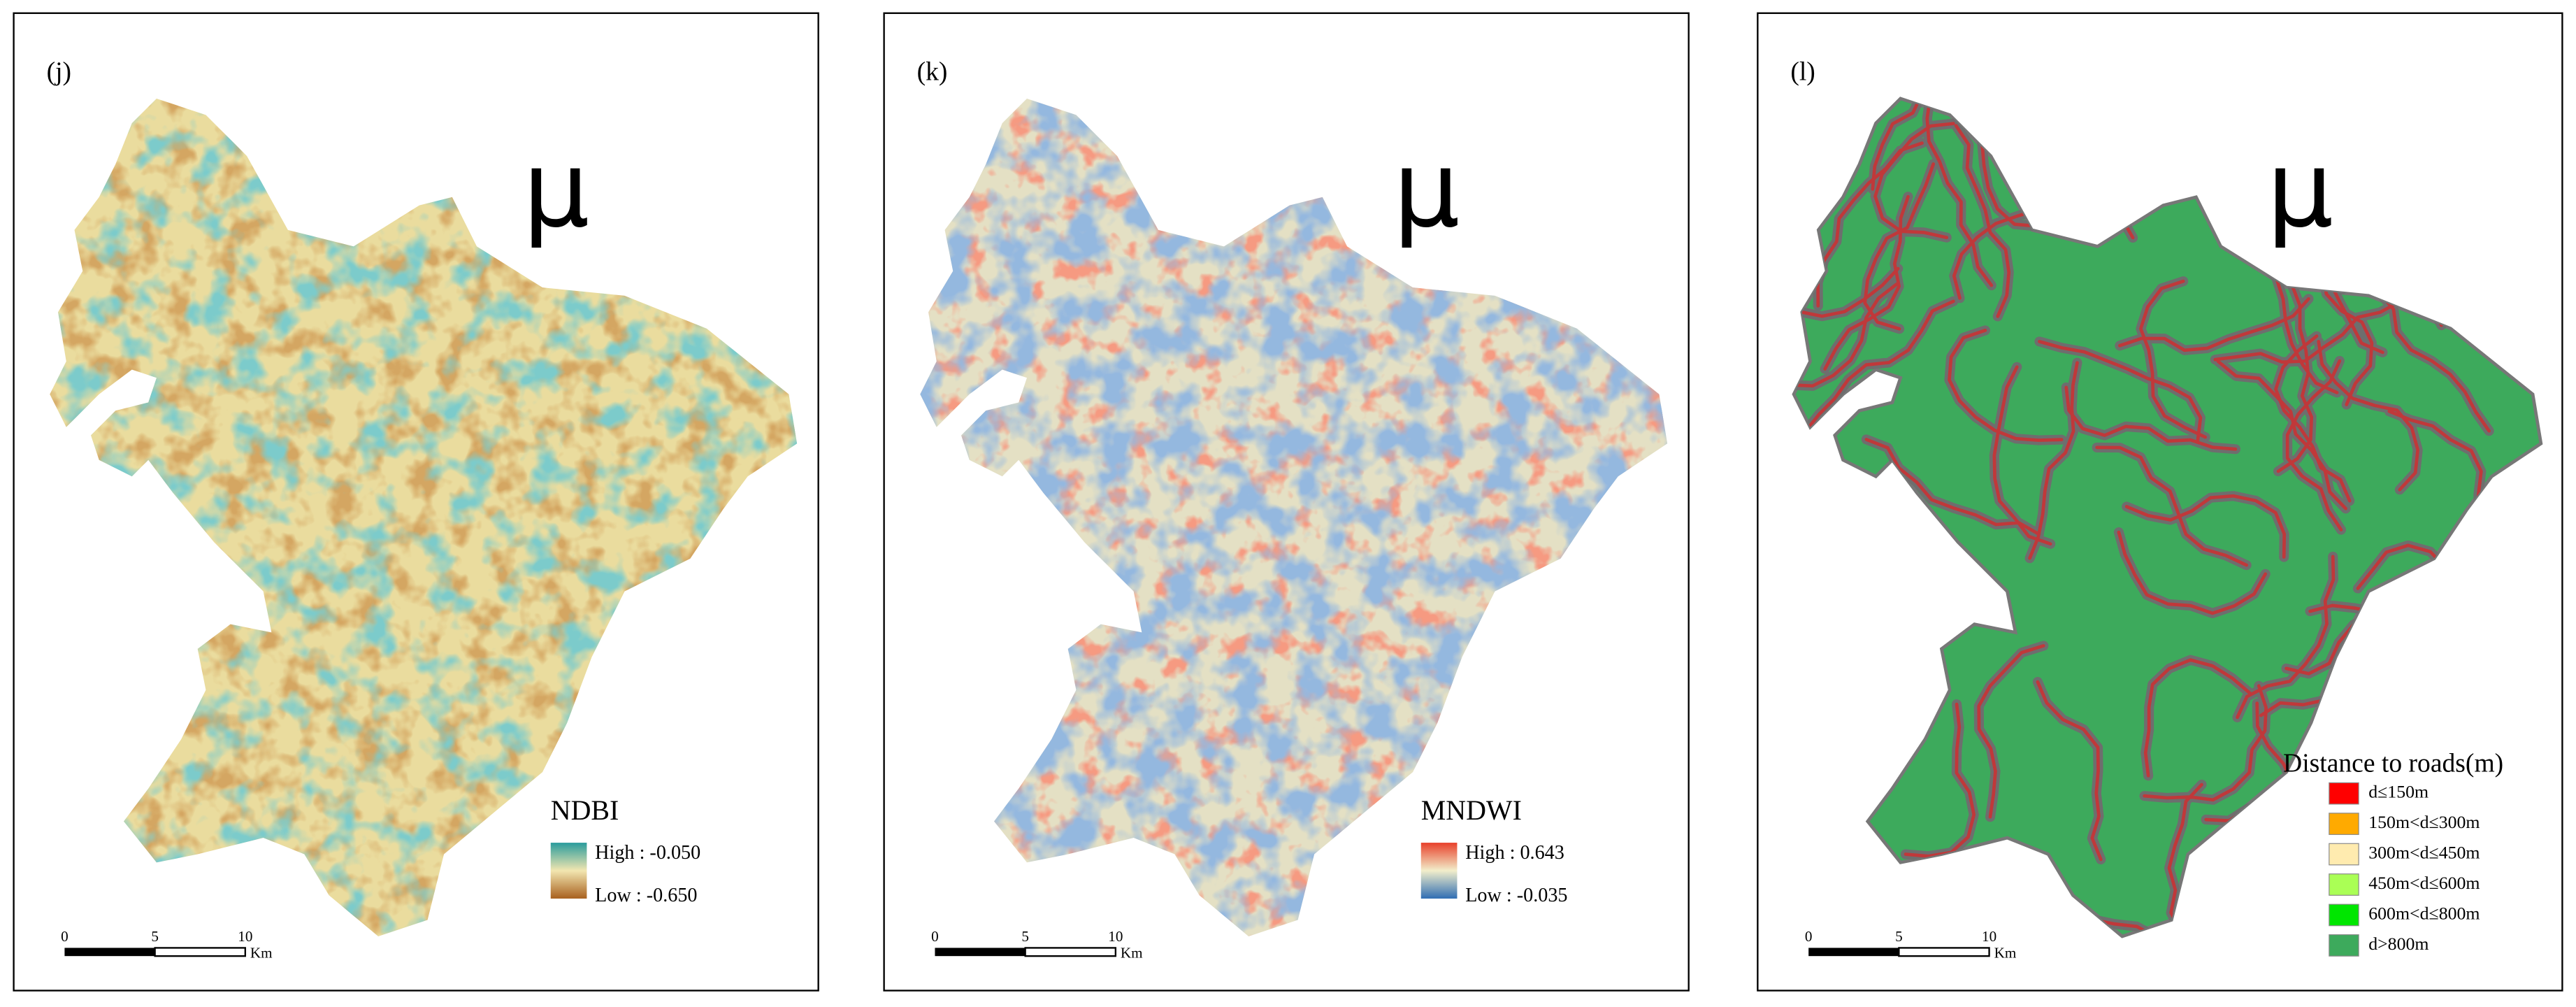  I want to click on legend-item: d>800m, so click(2398, 944).